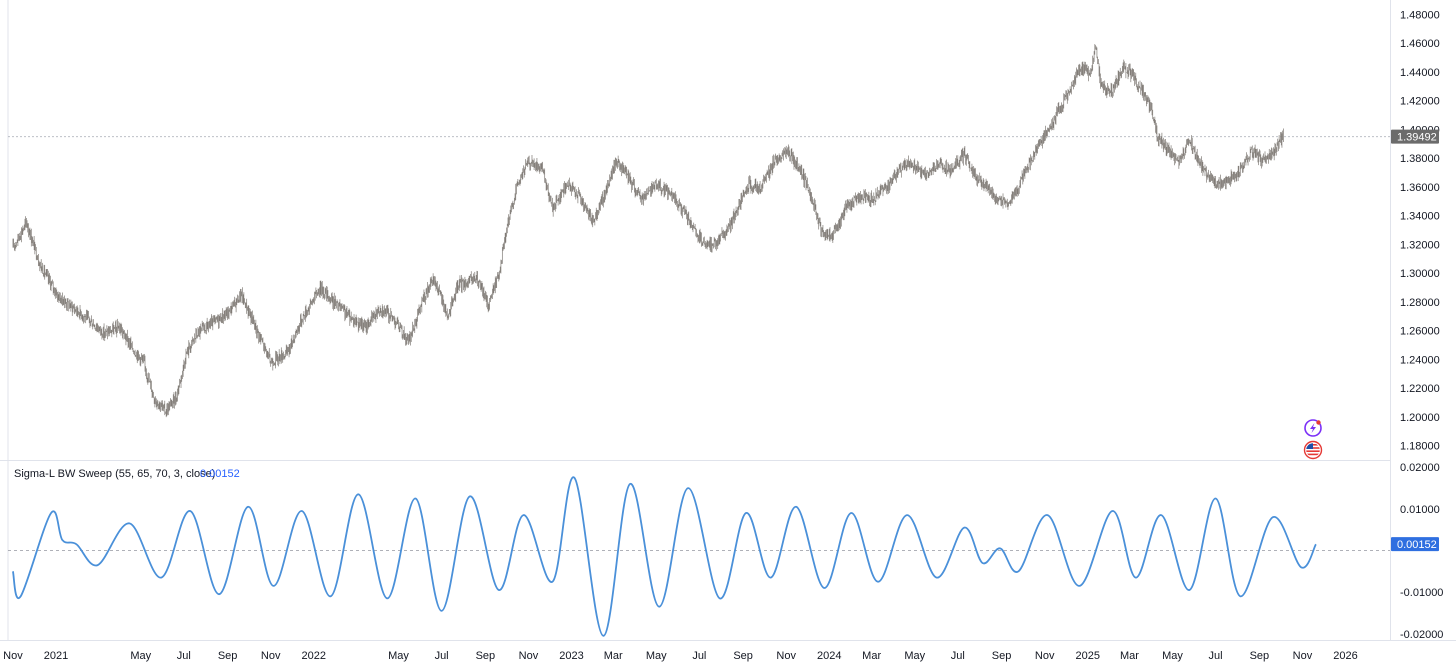 This screenshot has height=672, width=1456. What do you see at coordinates (1420, 188) in the screenshot?
I see `price-tick-label: 1.36000` at bounding box center [1420, 188].